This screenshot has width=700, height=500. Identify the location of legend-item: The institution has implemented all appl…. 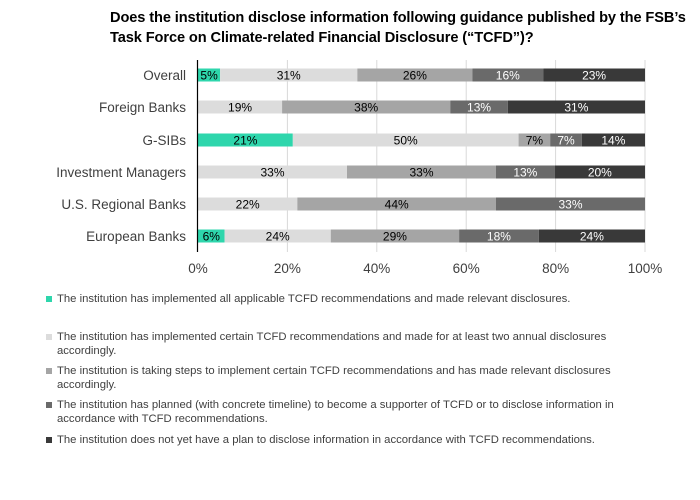
(351, 299).